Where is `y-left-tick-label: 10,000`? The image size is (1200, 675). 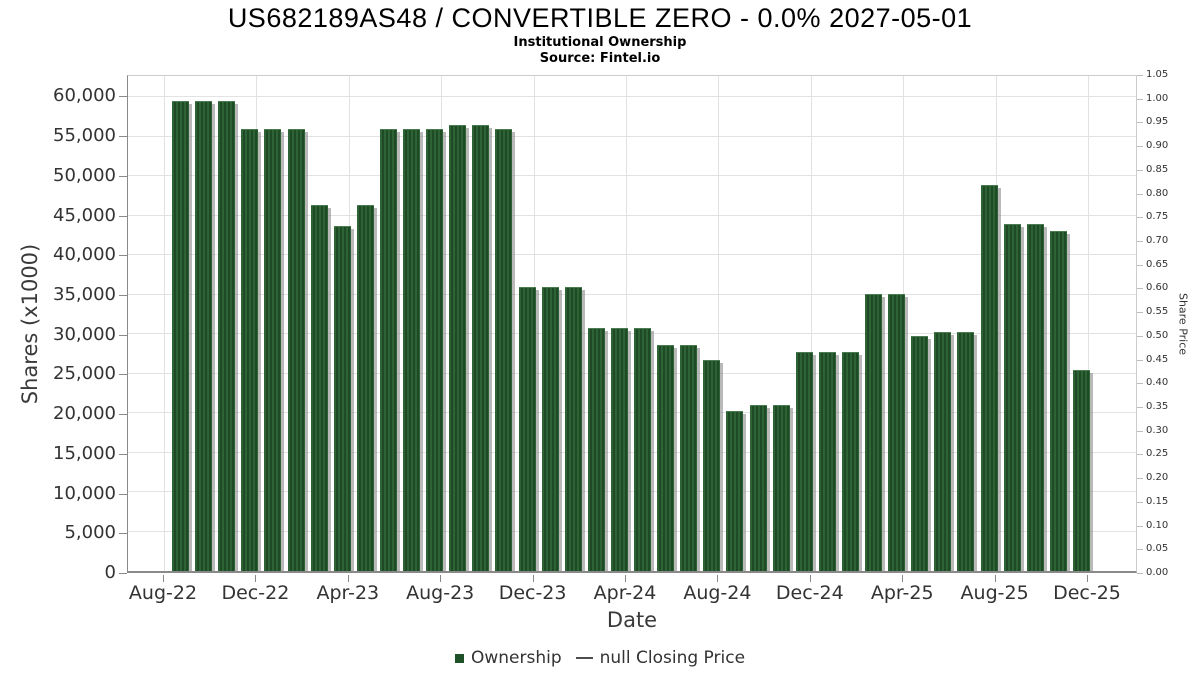 y-left-tick-label: 10,000 is located at coordinates (84, 493).